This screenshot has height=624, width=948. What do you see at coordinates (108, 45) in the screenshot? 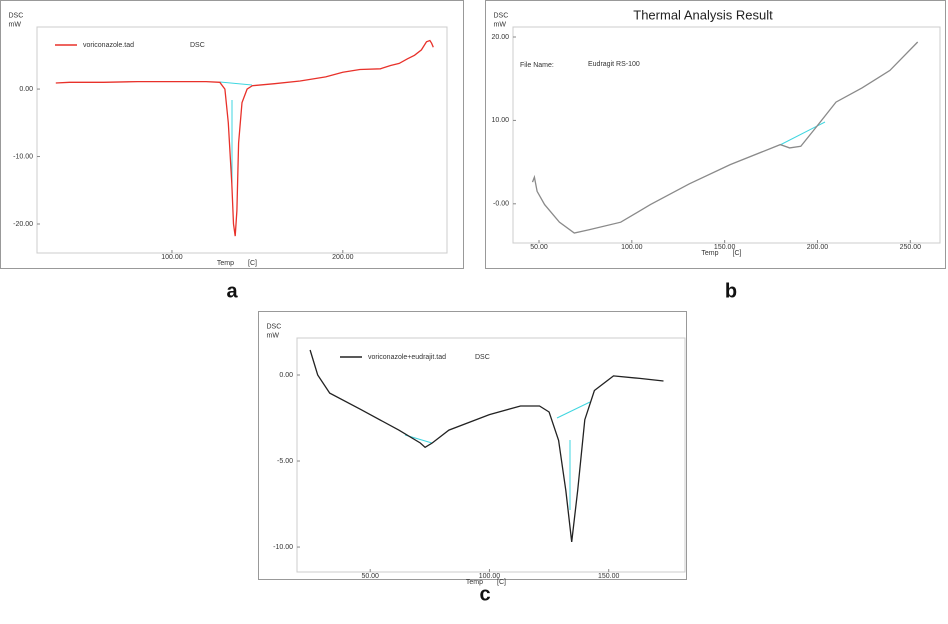
I see `legend-label: voriconazole.tad` at bounding box center [108, 45].